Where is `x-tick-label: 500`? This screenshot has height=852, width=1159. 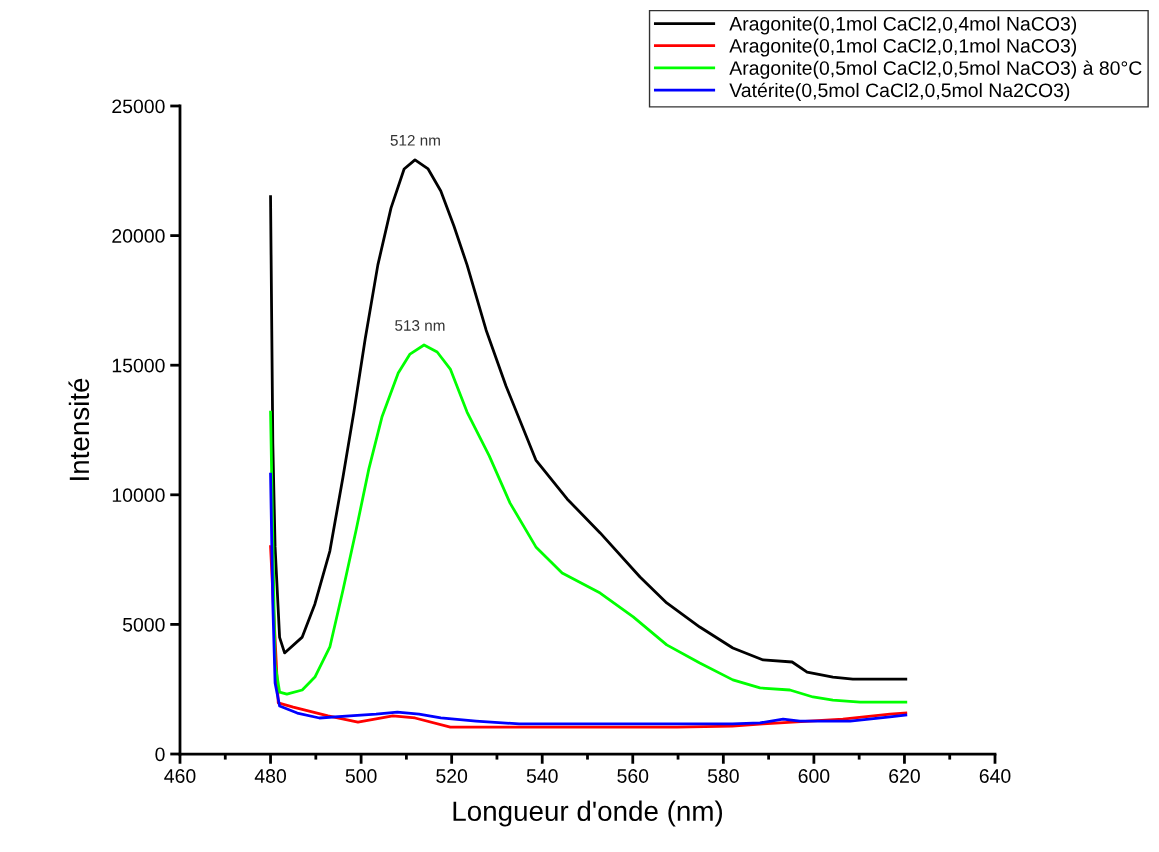
x-tick-label: 500 is located at coordinates (361, 776).